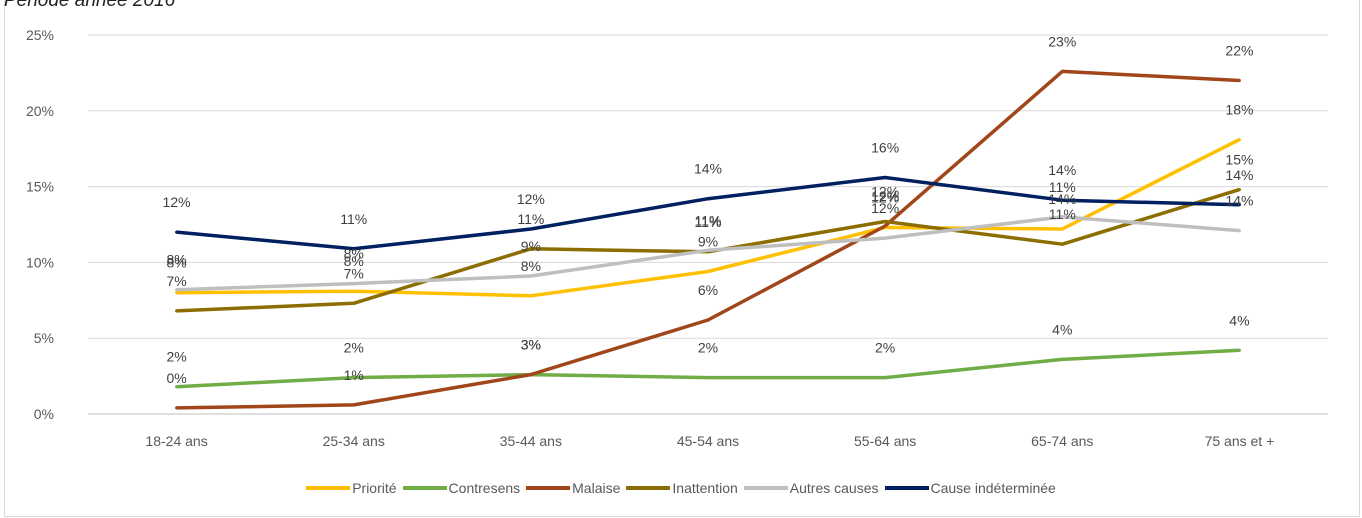 The height and width of the screenshot is (518, 1362). What do you see at coordinates (40, 111) in the screenshot?
I see `y-tick-label: 20%` at bounding box center [40, 111].